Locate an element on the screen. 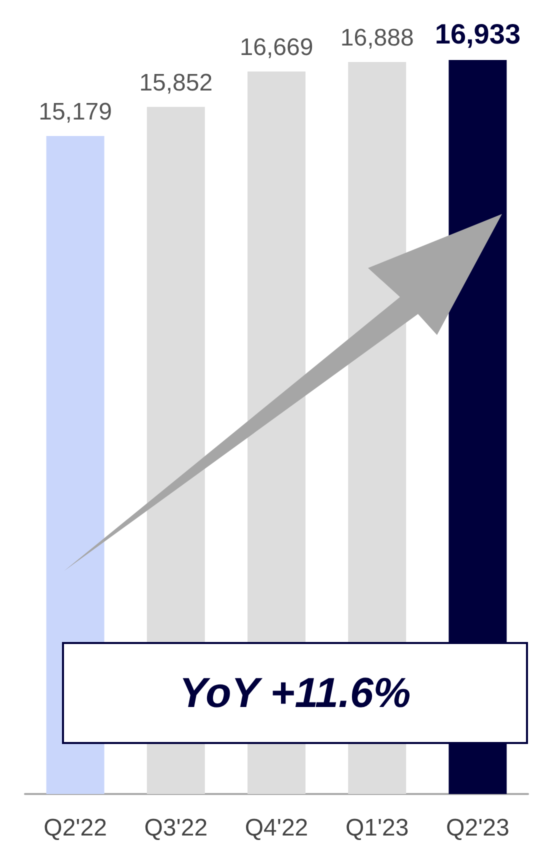 Image resolution: width=538 pixels, height=852 pixels. x-tick-label: Q1'23 is located at coordinates (377, 828).